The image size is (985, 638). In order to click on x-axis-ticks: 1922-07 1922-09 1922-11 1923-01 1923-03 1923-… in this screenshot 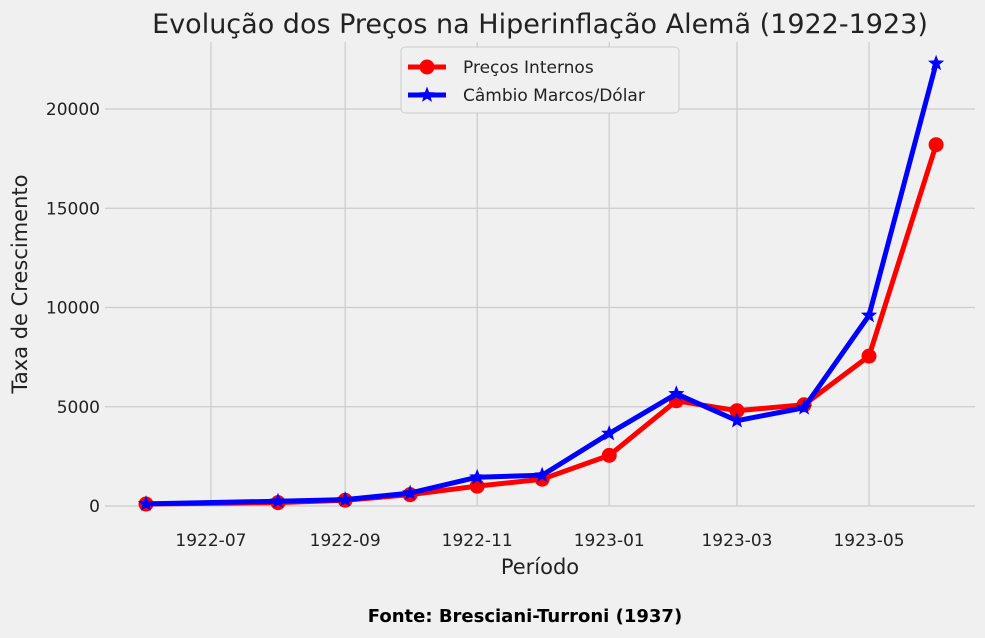, I will do `click(539, 541)`.